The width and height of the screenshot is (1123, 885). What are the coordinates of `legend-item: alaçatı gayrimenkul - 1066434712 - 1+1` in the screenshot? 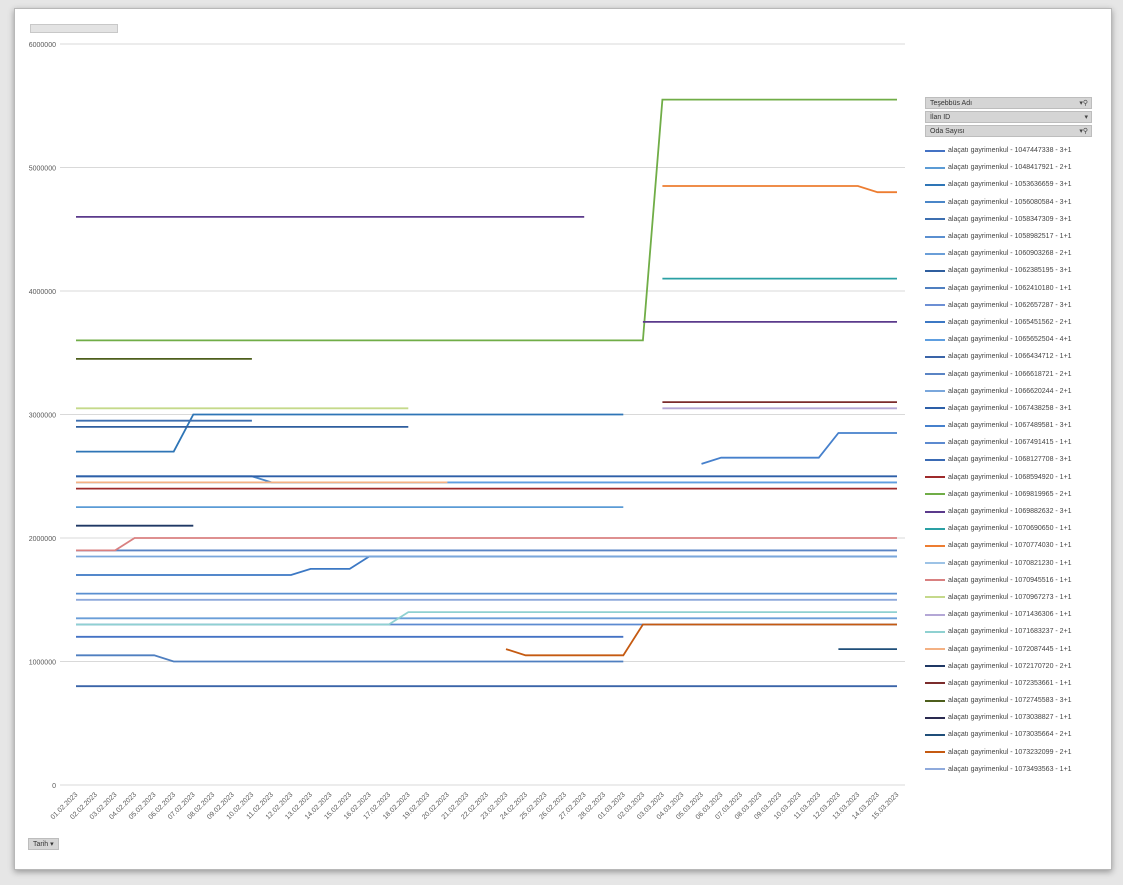 It's located at (1011, 356).